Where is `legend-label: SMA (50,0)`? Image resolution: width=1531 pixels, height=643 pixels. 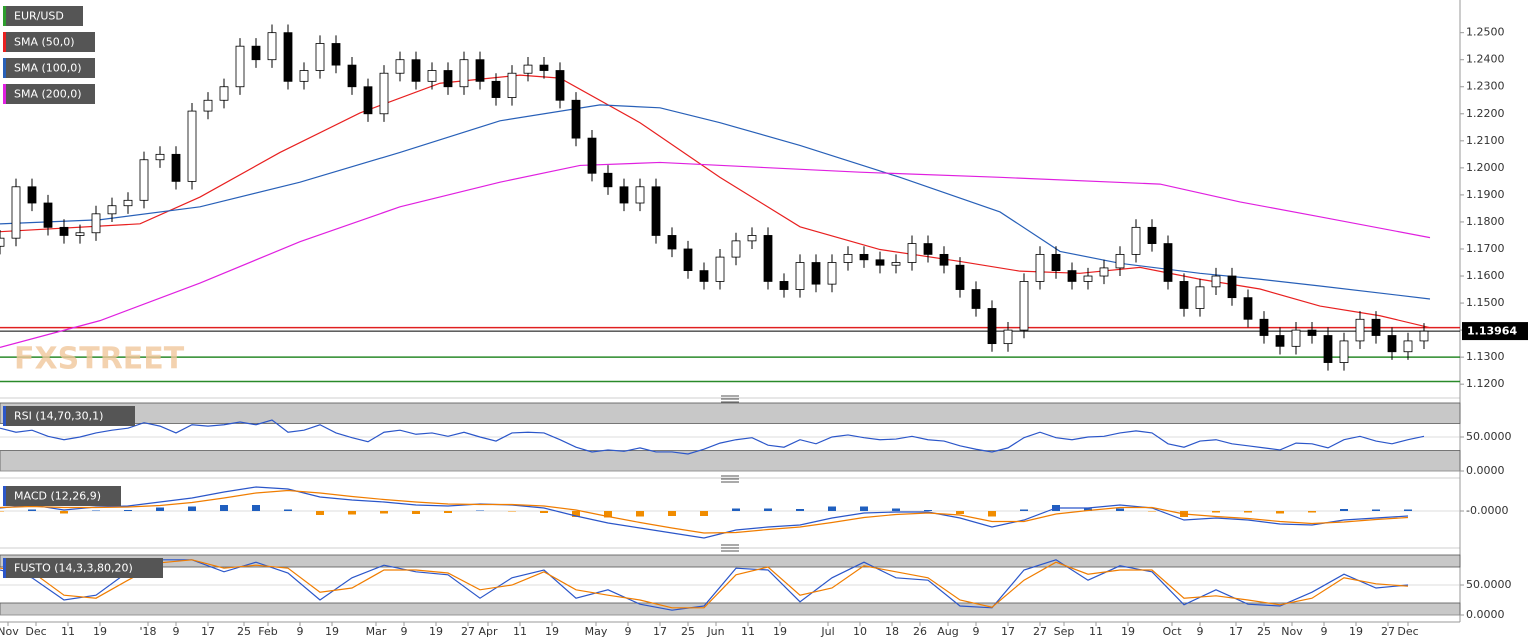
legend-label: SMA (50,0) is located at coordinates (44, 42).